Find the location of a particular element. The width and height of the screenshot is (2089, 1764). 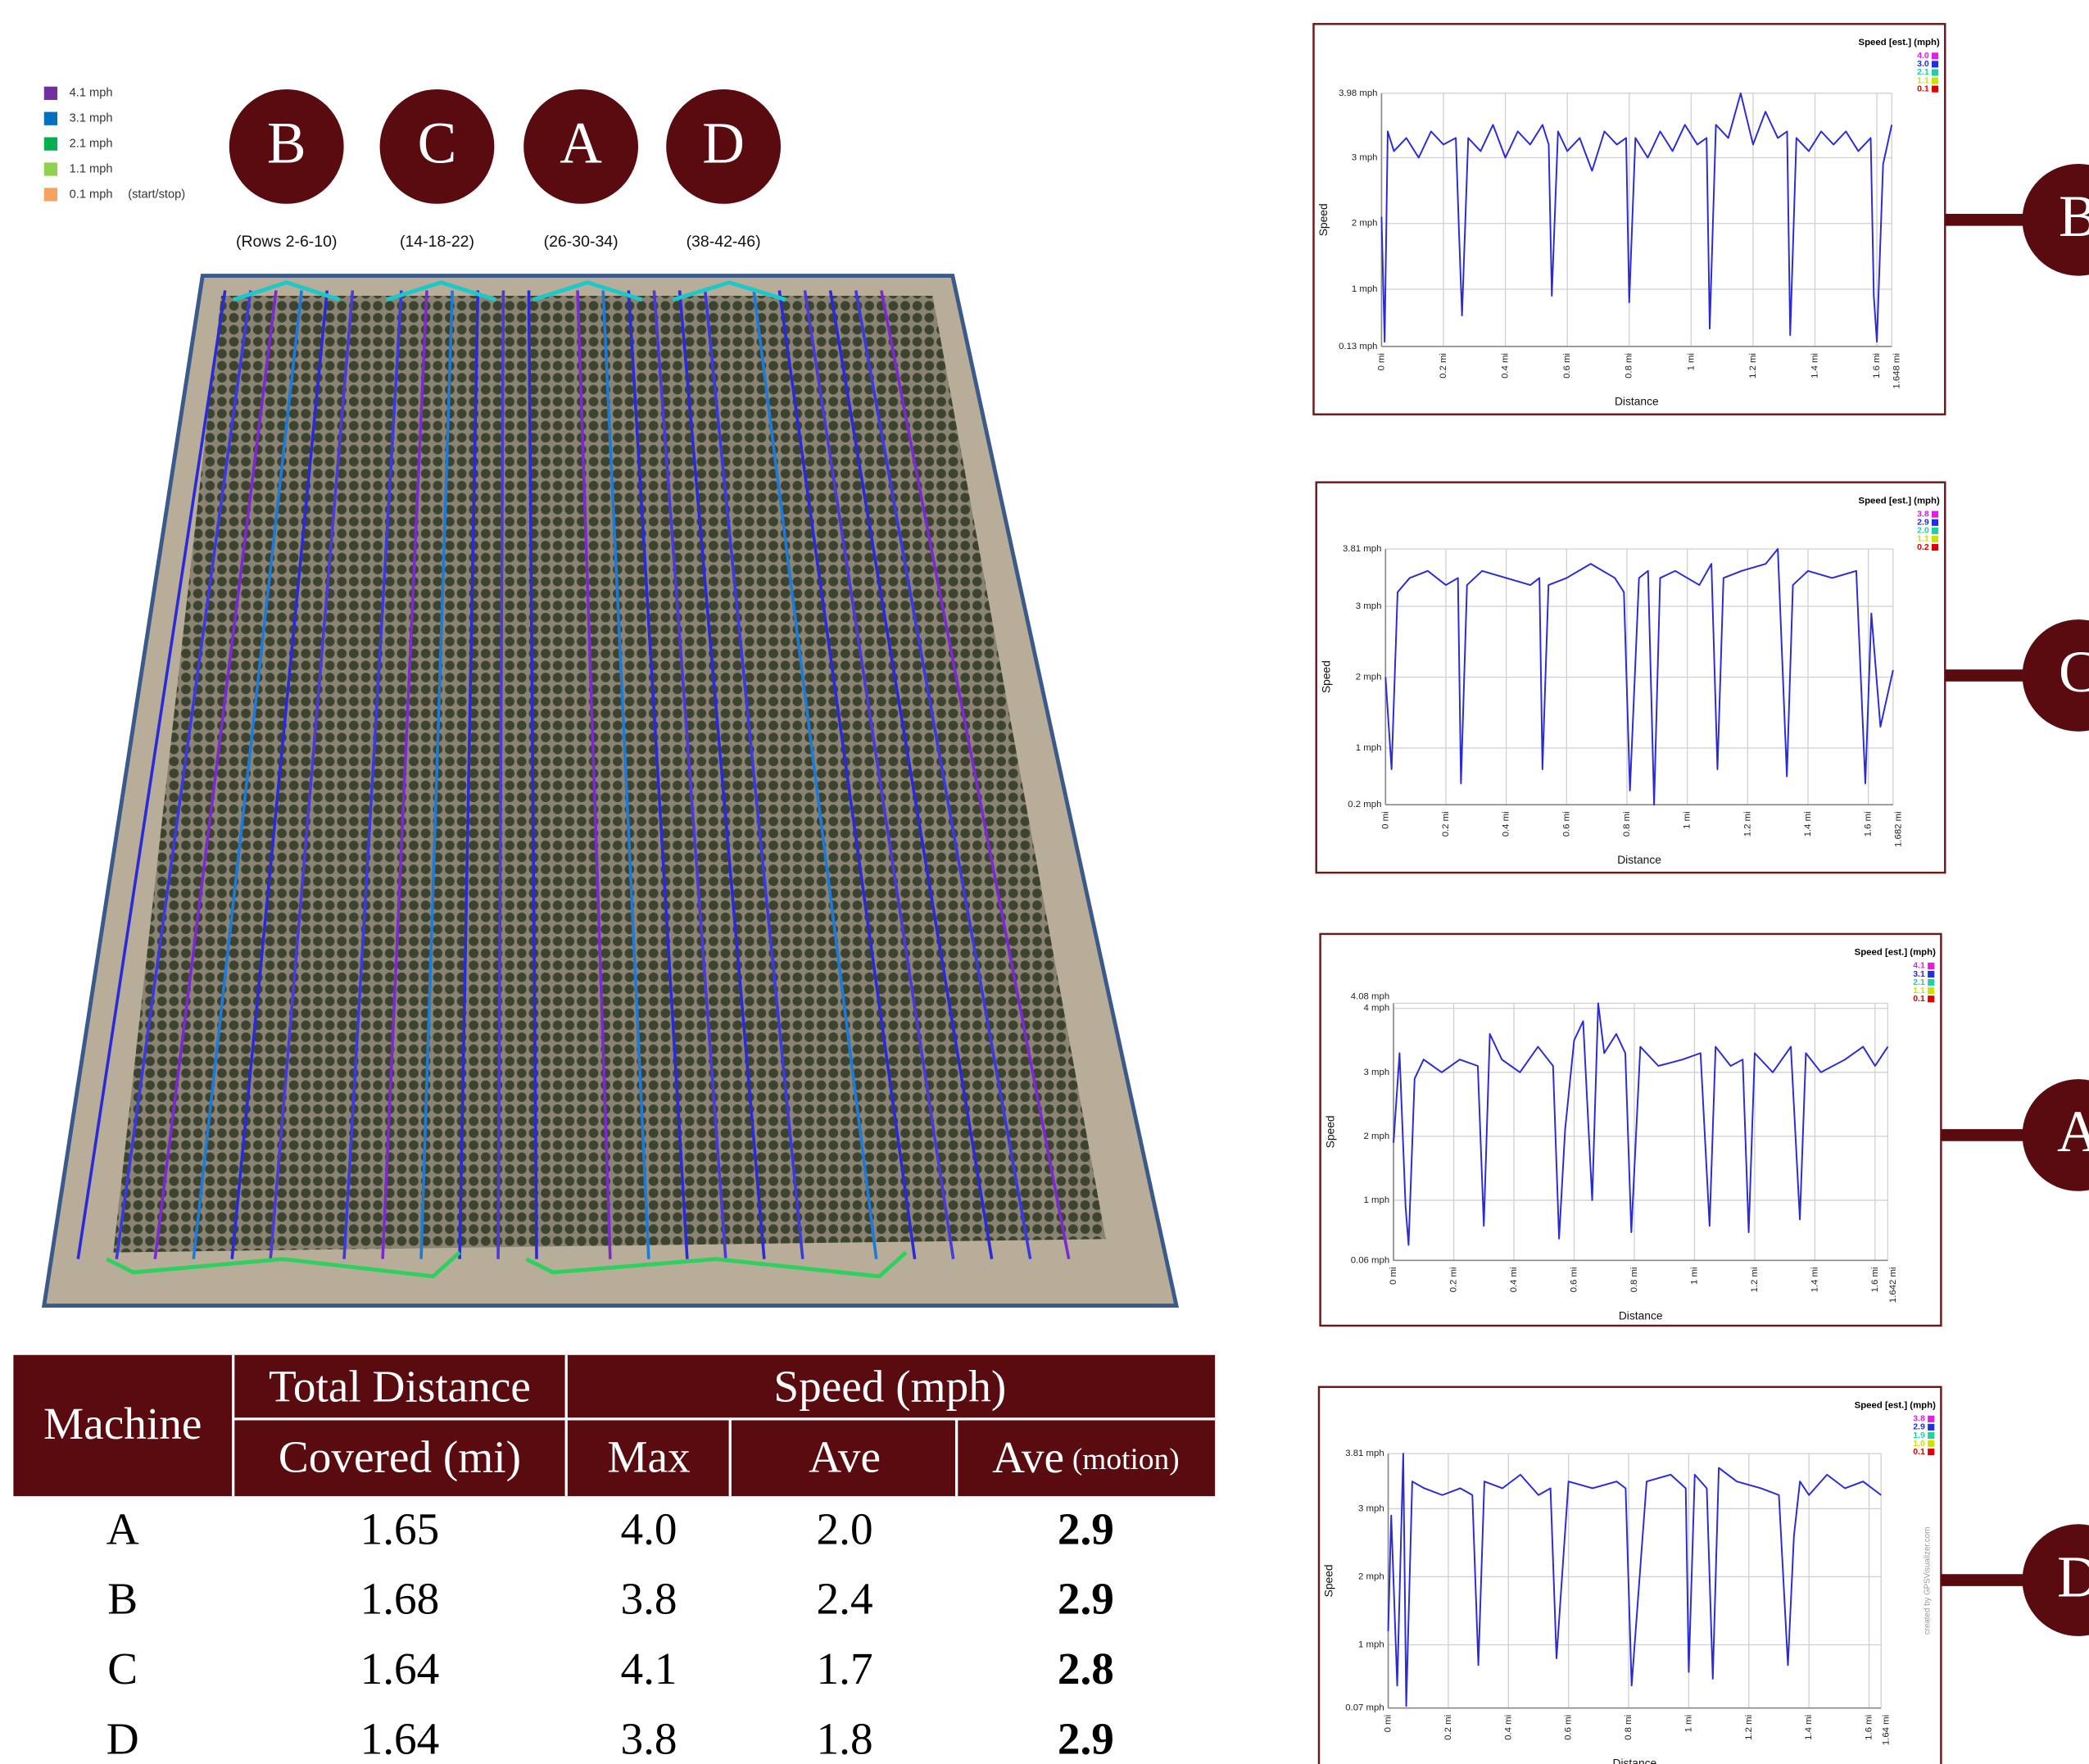

table-header-note: (motion) is located at coordinates (1126, 1459).